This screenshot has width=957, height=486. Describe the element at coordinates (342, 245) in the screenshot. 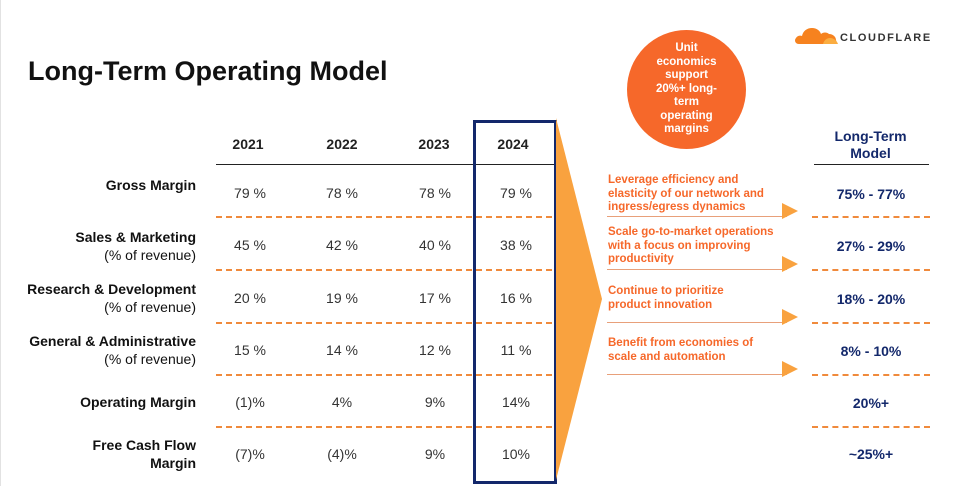

I see `cell: 42 %` at that location.